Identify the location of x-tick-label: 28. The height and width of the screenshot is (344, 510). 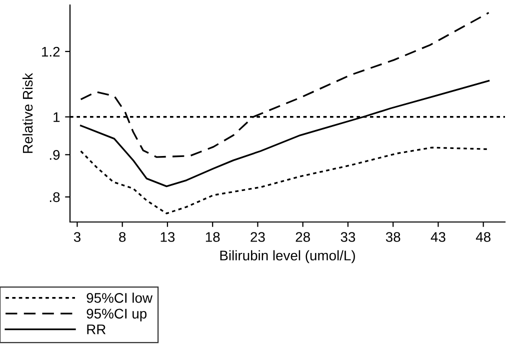
(303, 237).